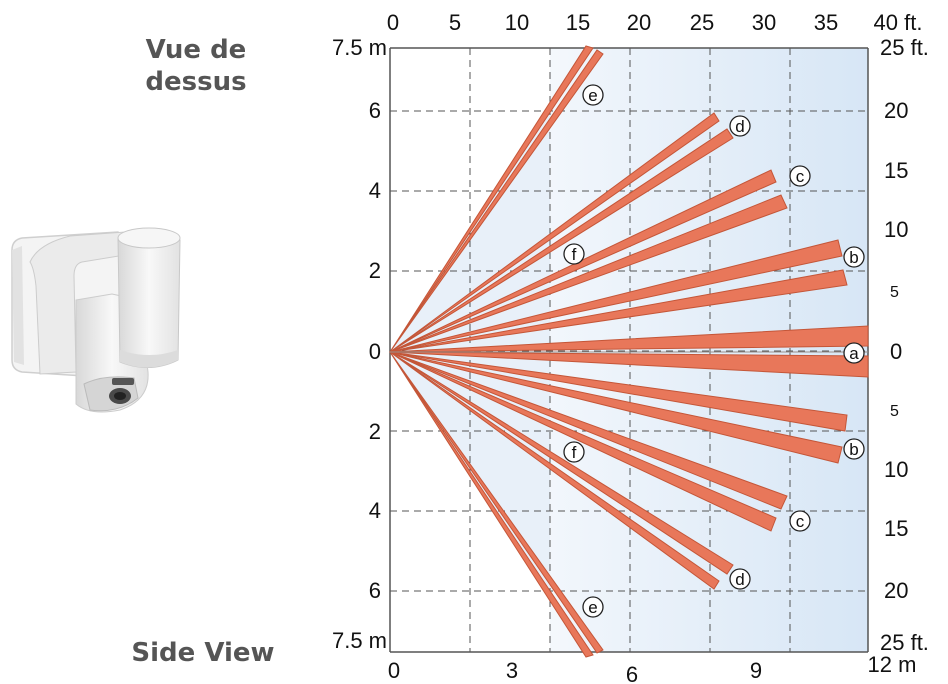  I want to click on zone-label-b-bottom: b, so click(854, 449).